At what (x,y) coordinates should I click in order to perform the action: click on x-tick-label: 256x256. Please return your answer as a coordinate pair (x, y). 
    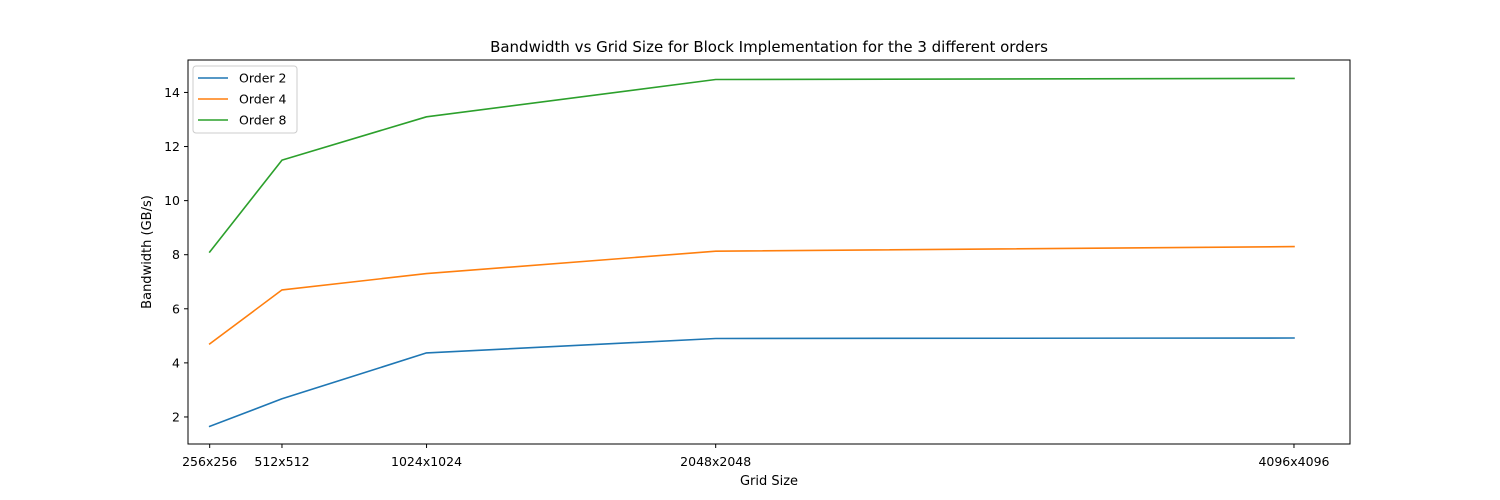
    Looking at the image, I should click on (209, 461).